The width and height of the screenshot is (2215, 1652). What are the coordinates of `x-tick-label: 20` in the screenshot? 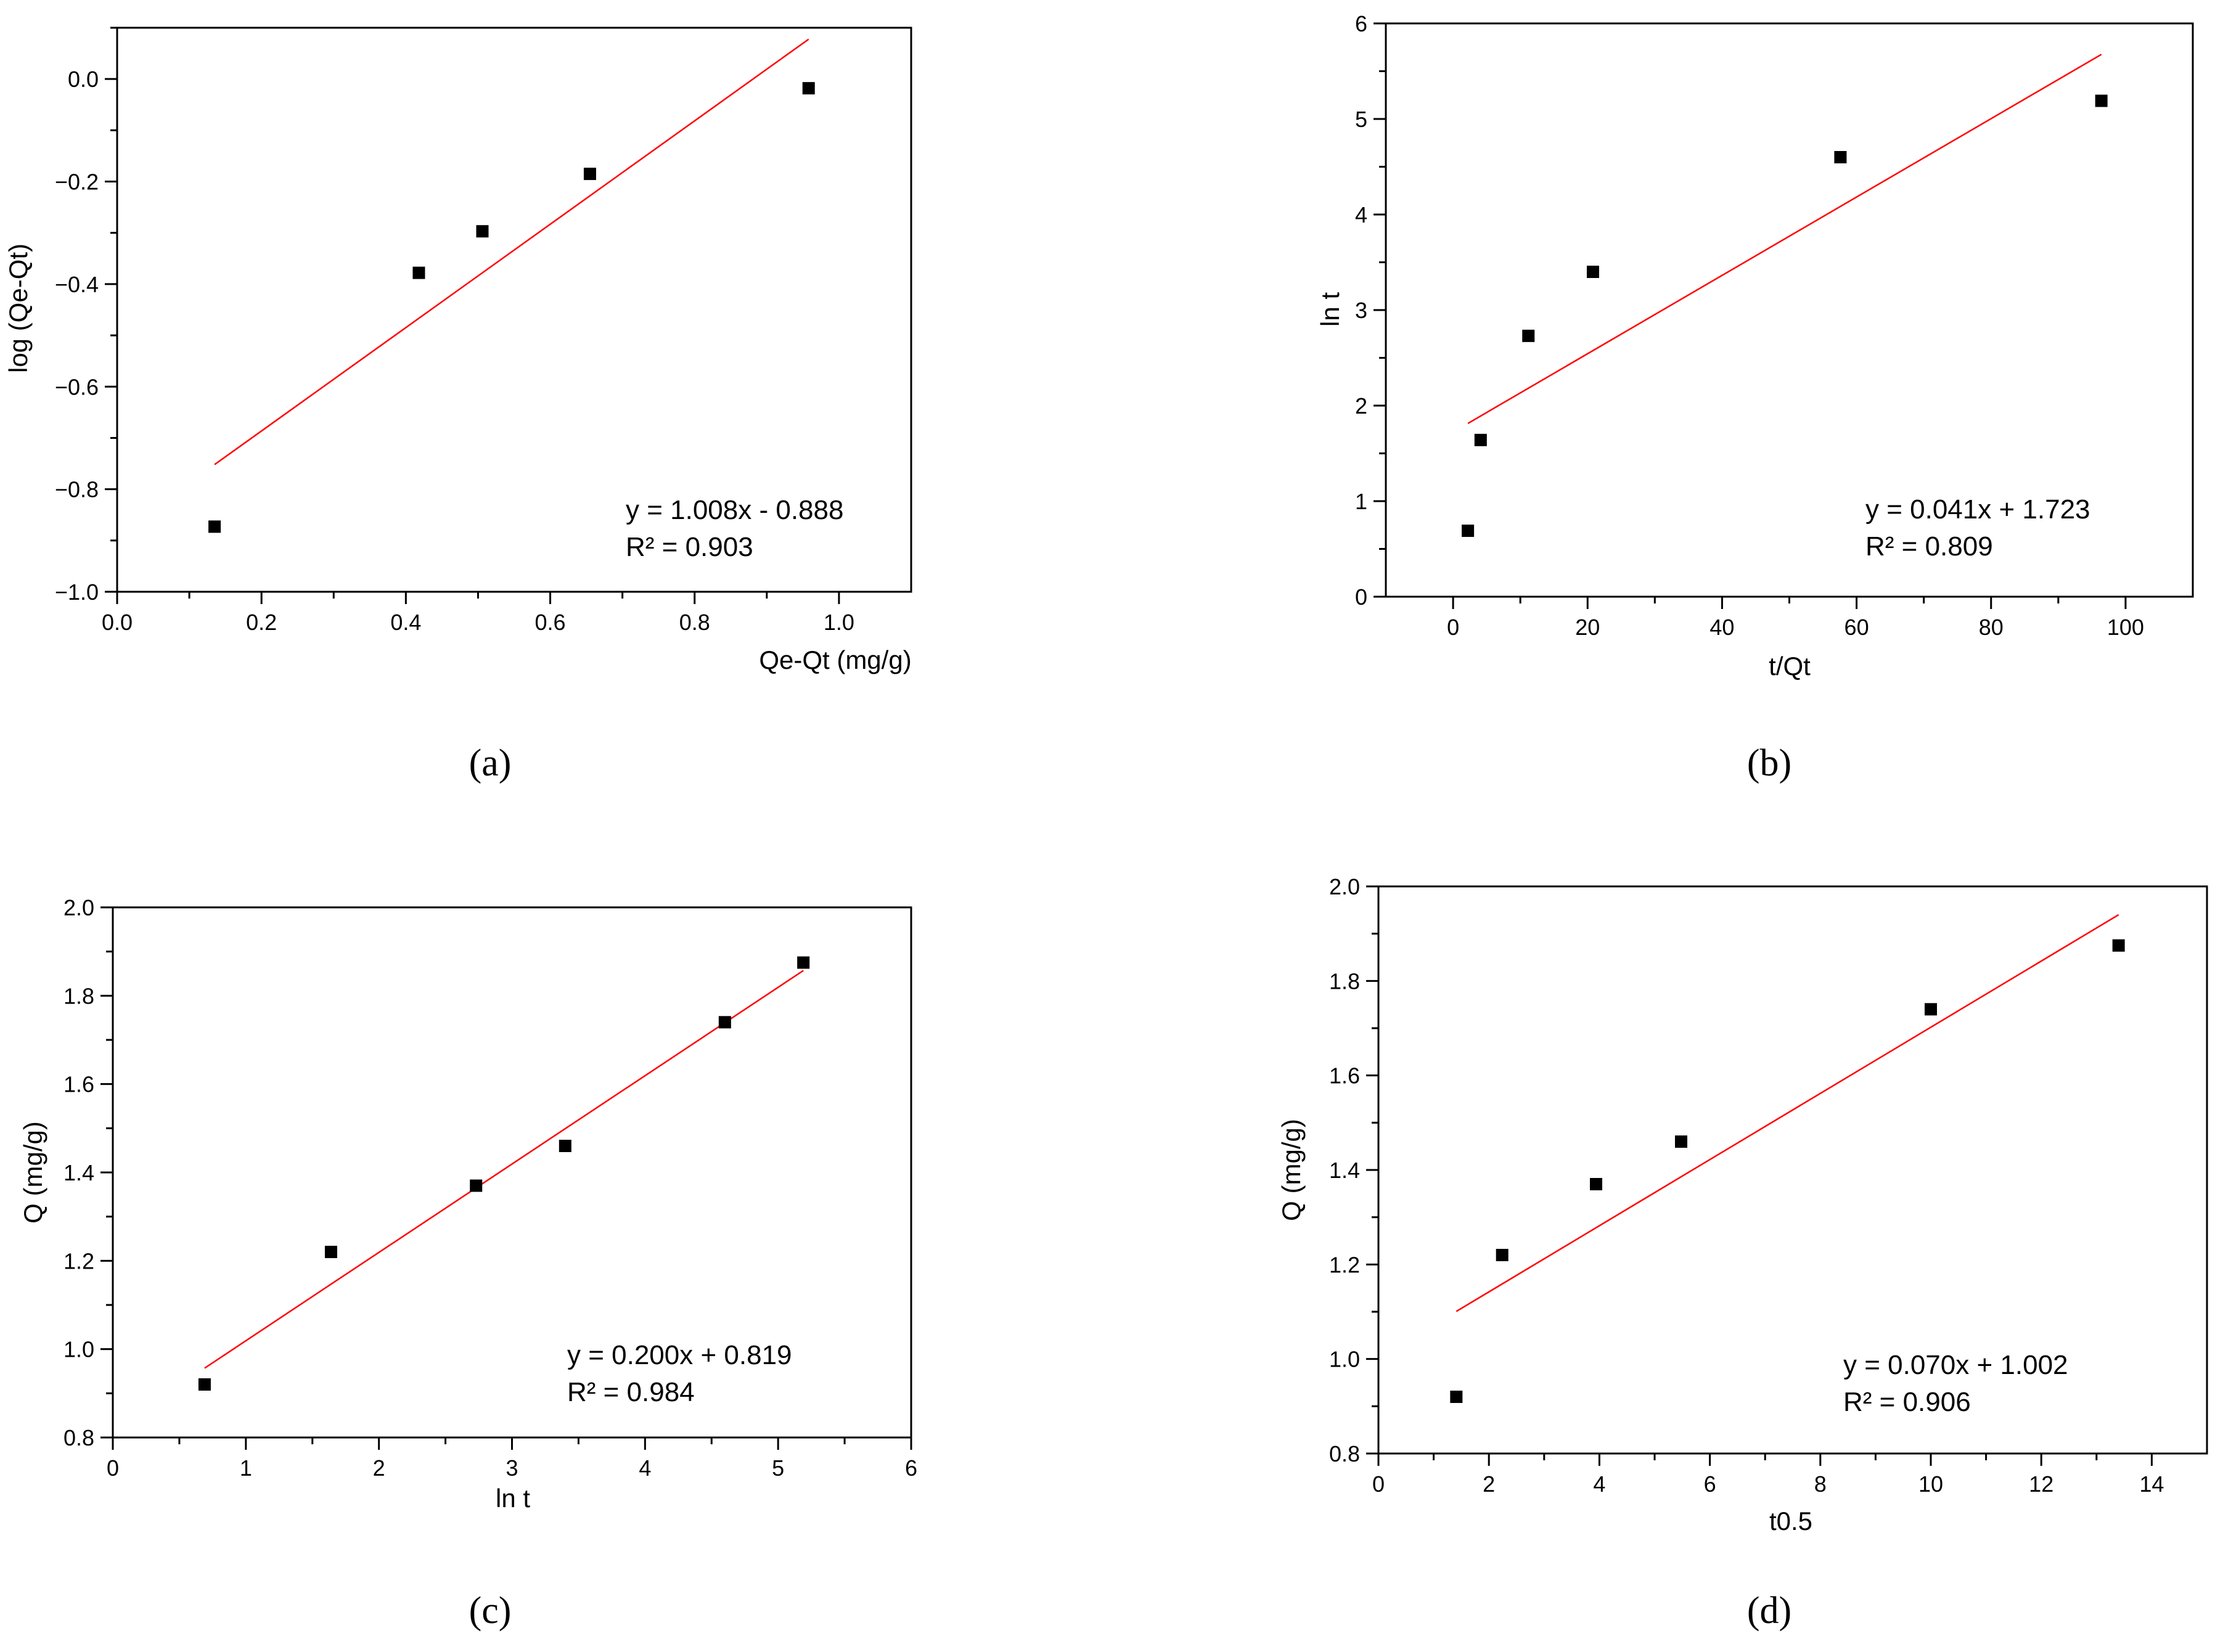 It's located at (1587, 627).